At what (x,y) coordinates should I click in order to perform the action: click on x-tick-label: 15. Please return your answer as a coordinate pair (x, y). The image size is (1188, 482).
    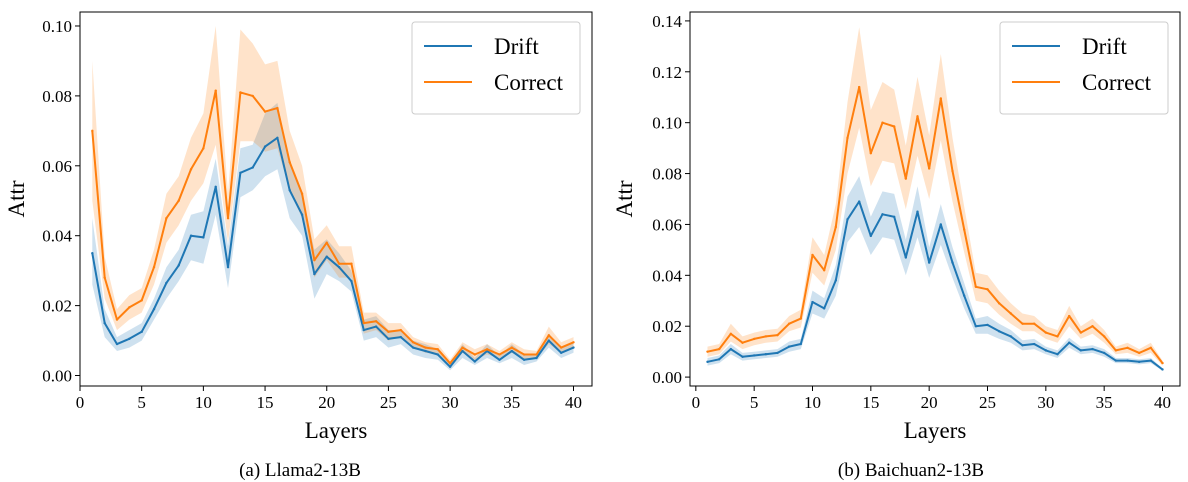
    Looking at the image, I should click on (870, 402).